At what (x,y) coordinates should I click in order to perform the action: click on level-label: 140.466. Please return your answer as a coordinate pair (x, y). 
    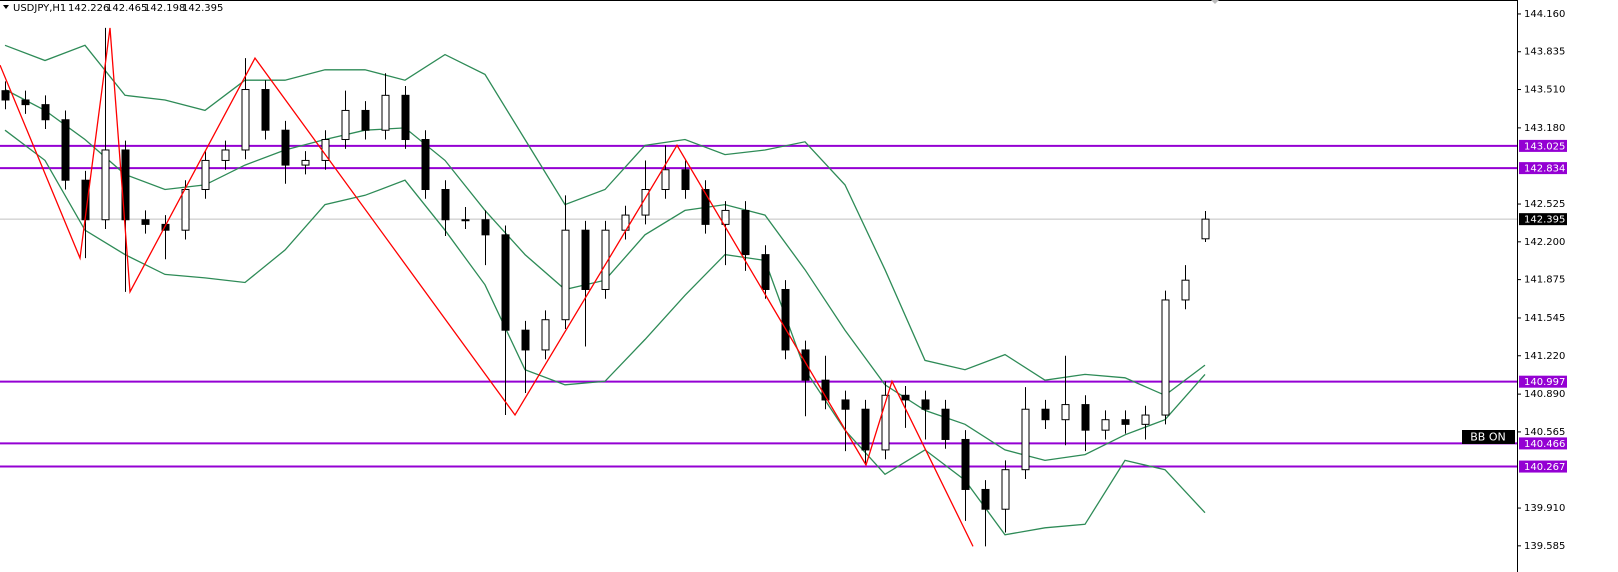
    Looking at the image, I should click on (1544, 444).